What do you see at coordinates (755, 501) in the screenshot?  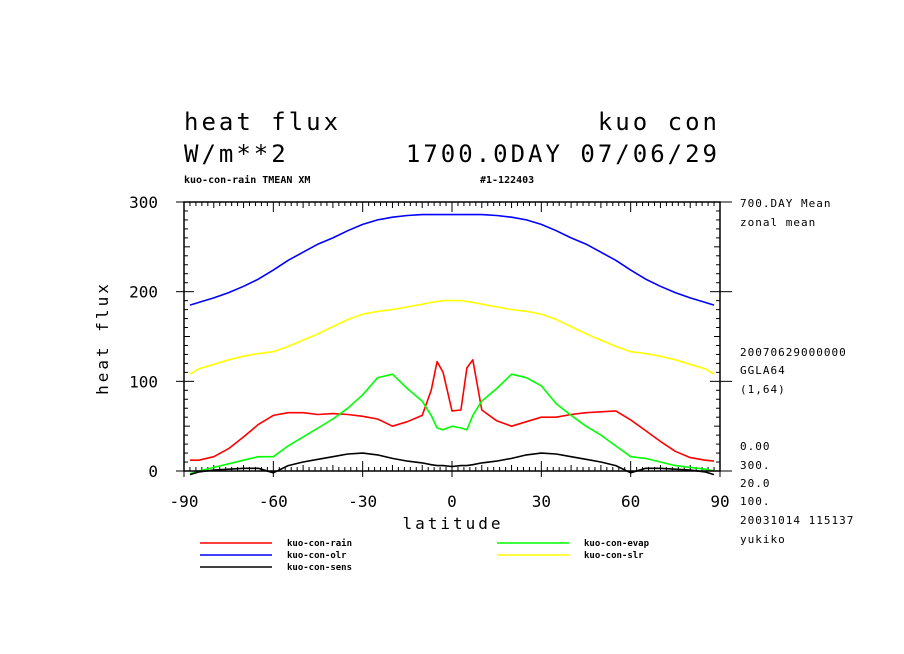 I see `side-param-3: 100.` at bounding box center [755, 501].